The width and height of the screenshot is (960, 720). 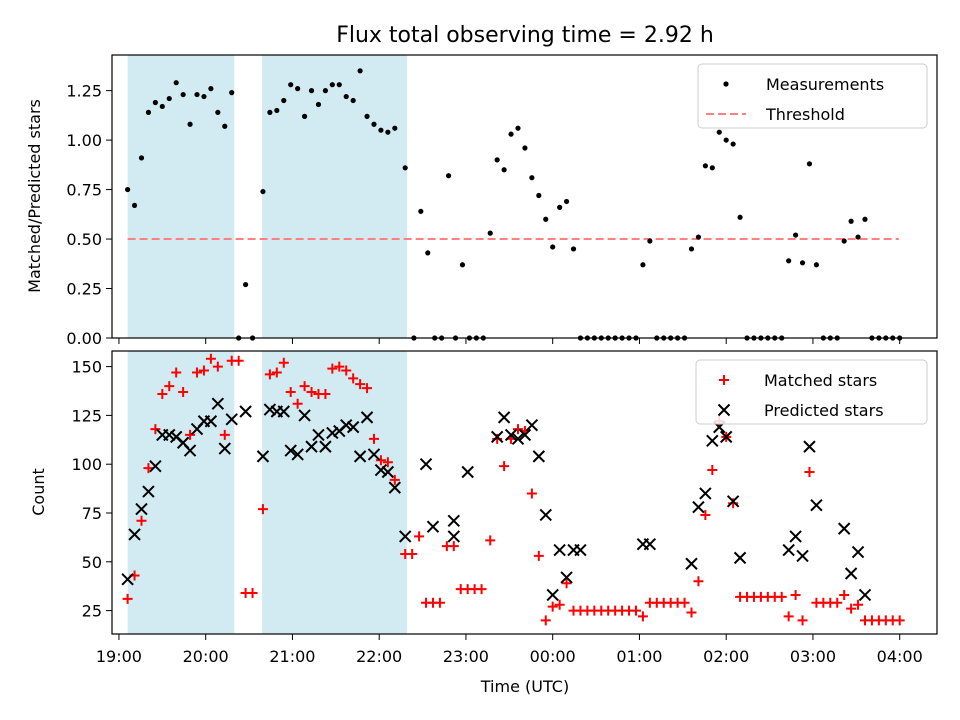 What do you see at coordinates (334, 492) in the screenshot?
I see `bottom-shaded-span` at bounding box center [334, 492].